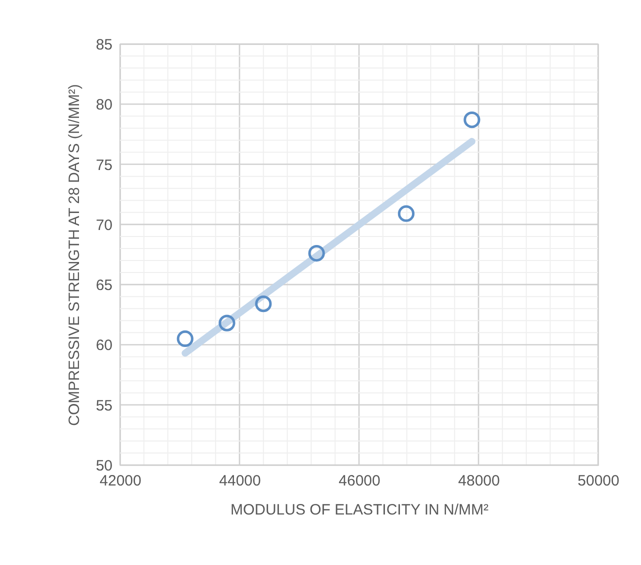  Describe the element at coordinates (104, 345) in the screenshot. I see `y-tick-label: 60` at that location.